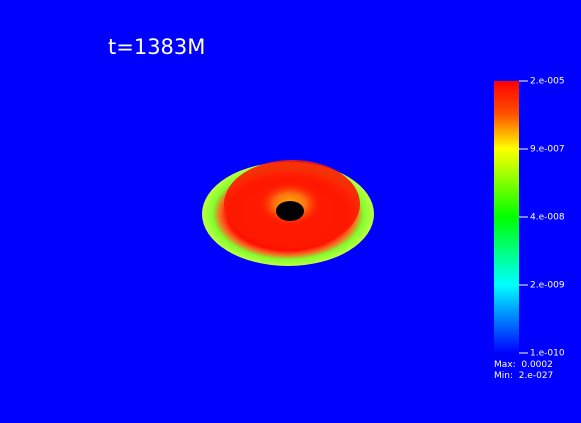  I want to click on colorbar-label: 2.e-009, so click(547, 286).